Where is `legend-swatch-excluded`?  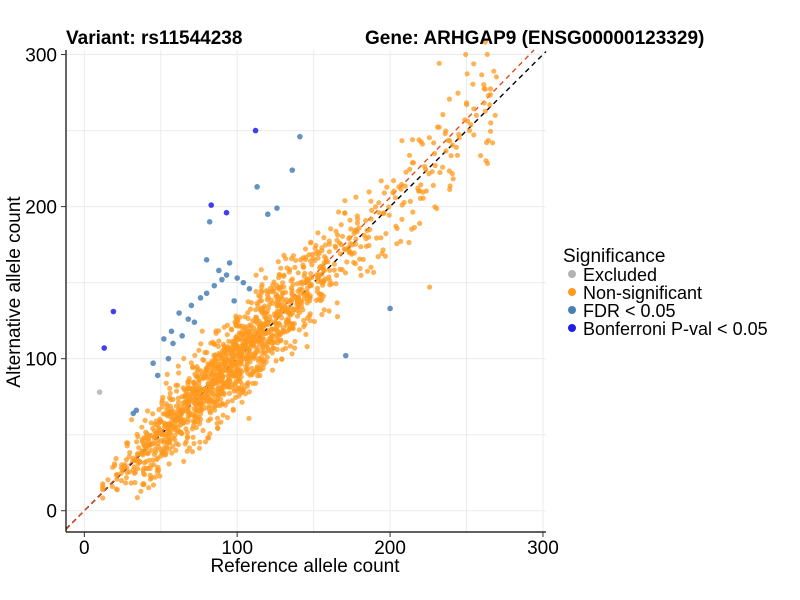 legend-swatch-excluded is located at coordinates (572, 274).